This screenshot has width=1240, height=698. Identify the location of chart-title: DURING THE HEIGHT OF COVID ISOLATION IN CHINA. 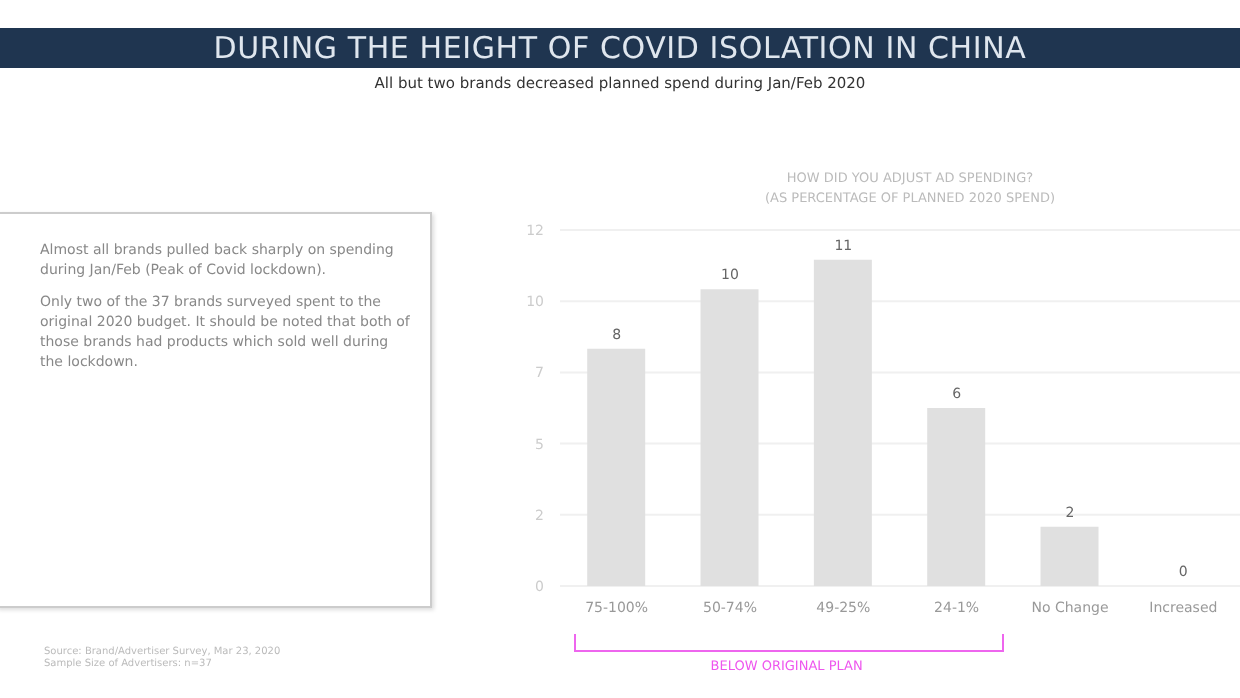
(620, 48).